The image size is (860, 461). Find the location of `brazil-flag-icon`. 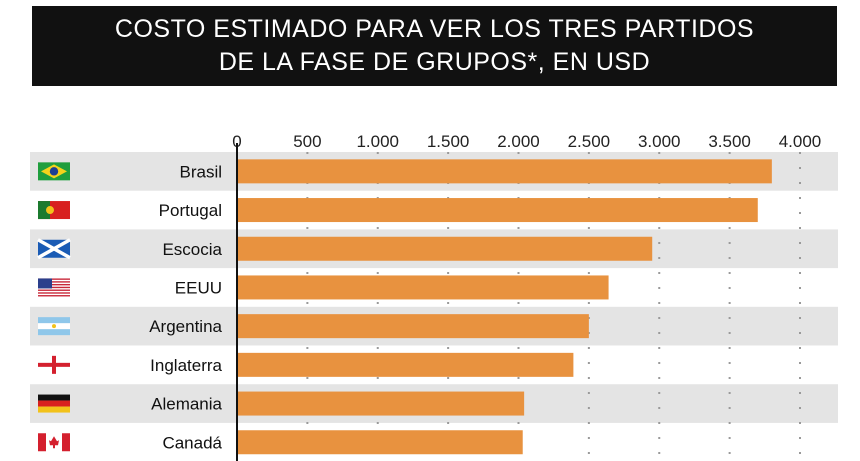

brazil-flag-icon is located at coordinates (54, 171).